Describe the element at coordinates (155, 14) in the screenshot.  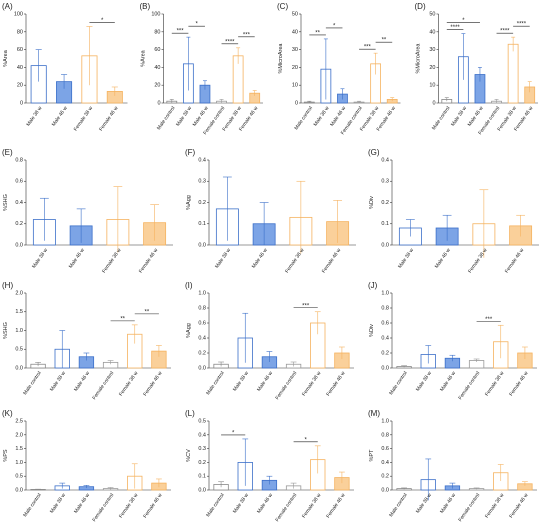
I see `y-tick-label: 100` at that location.